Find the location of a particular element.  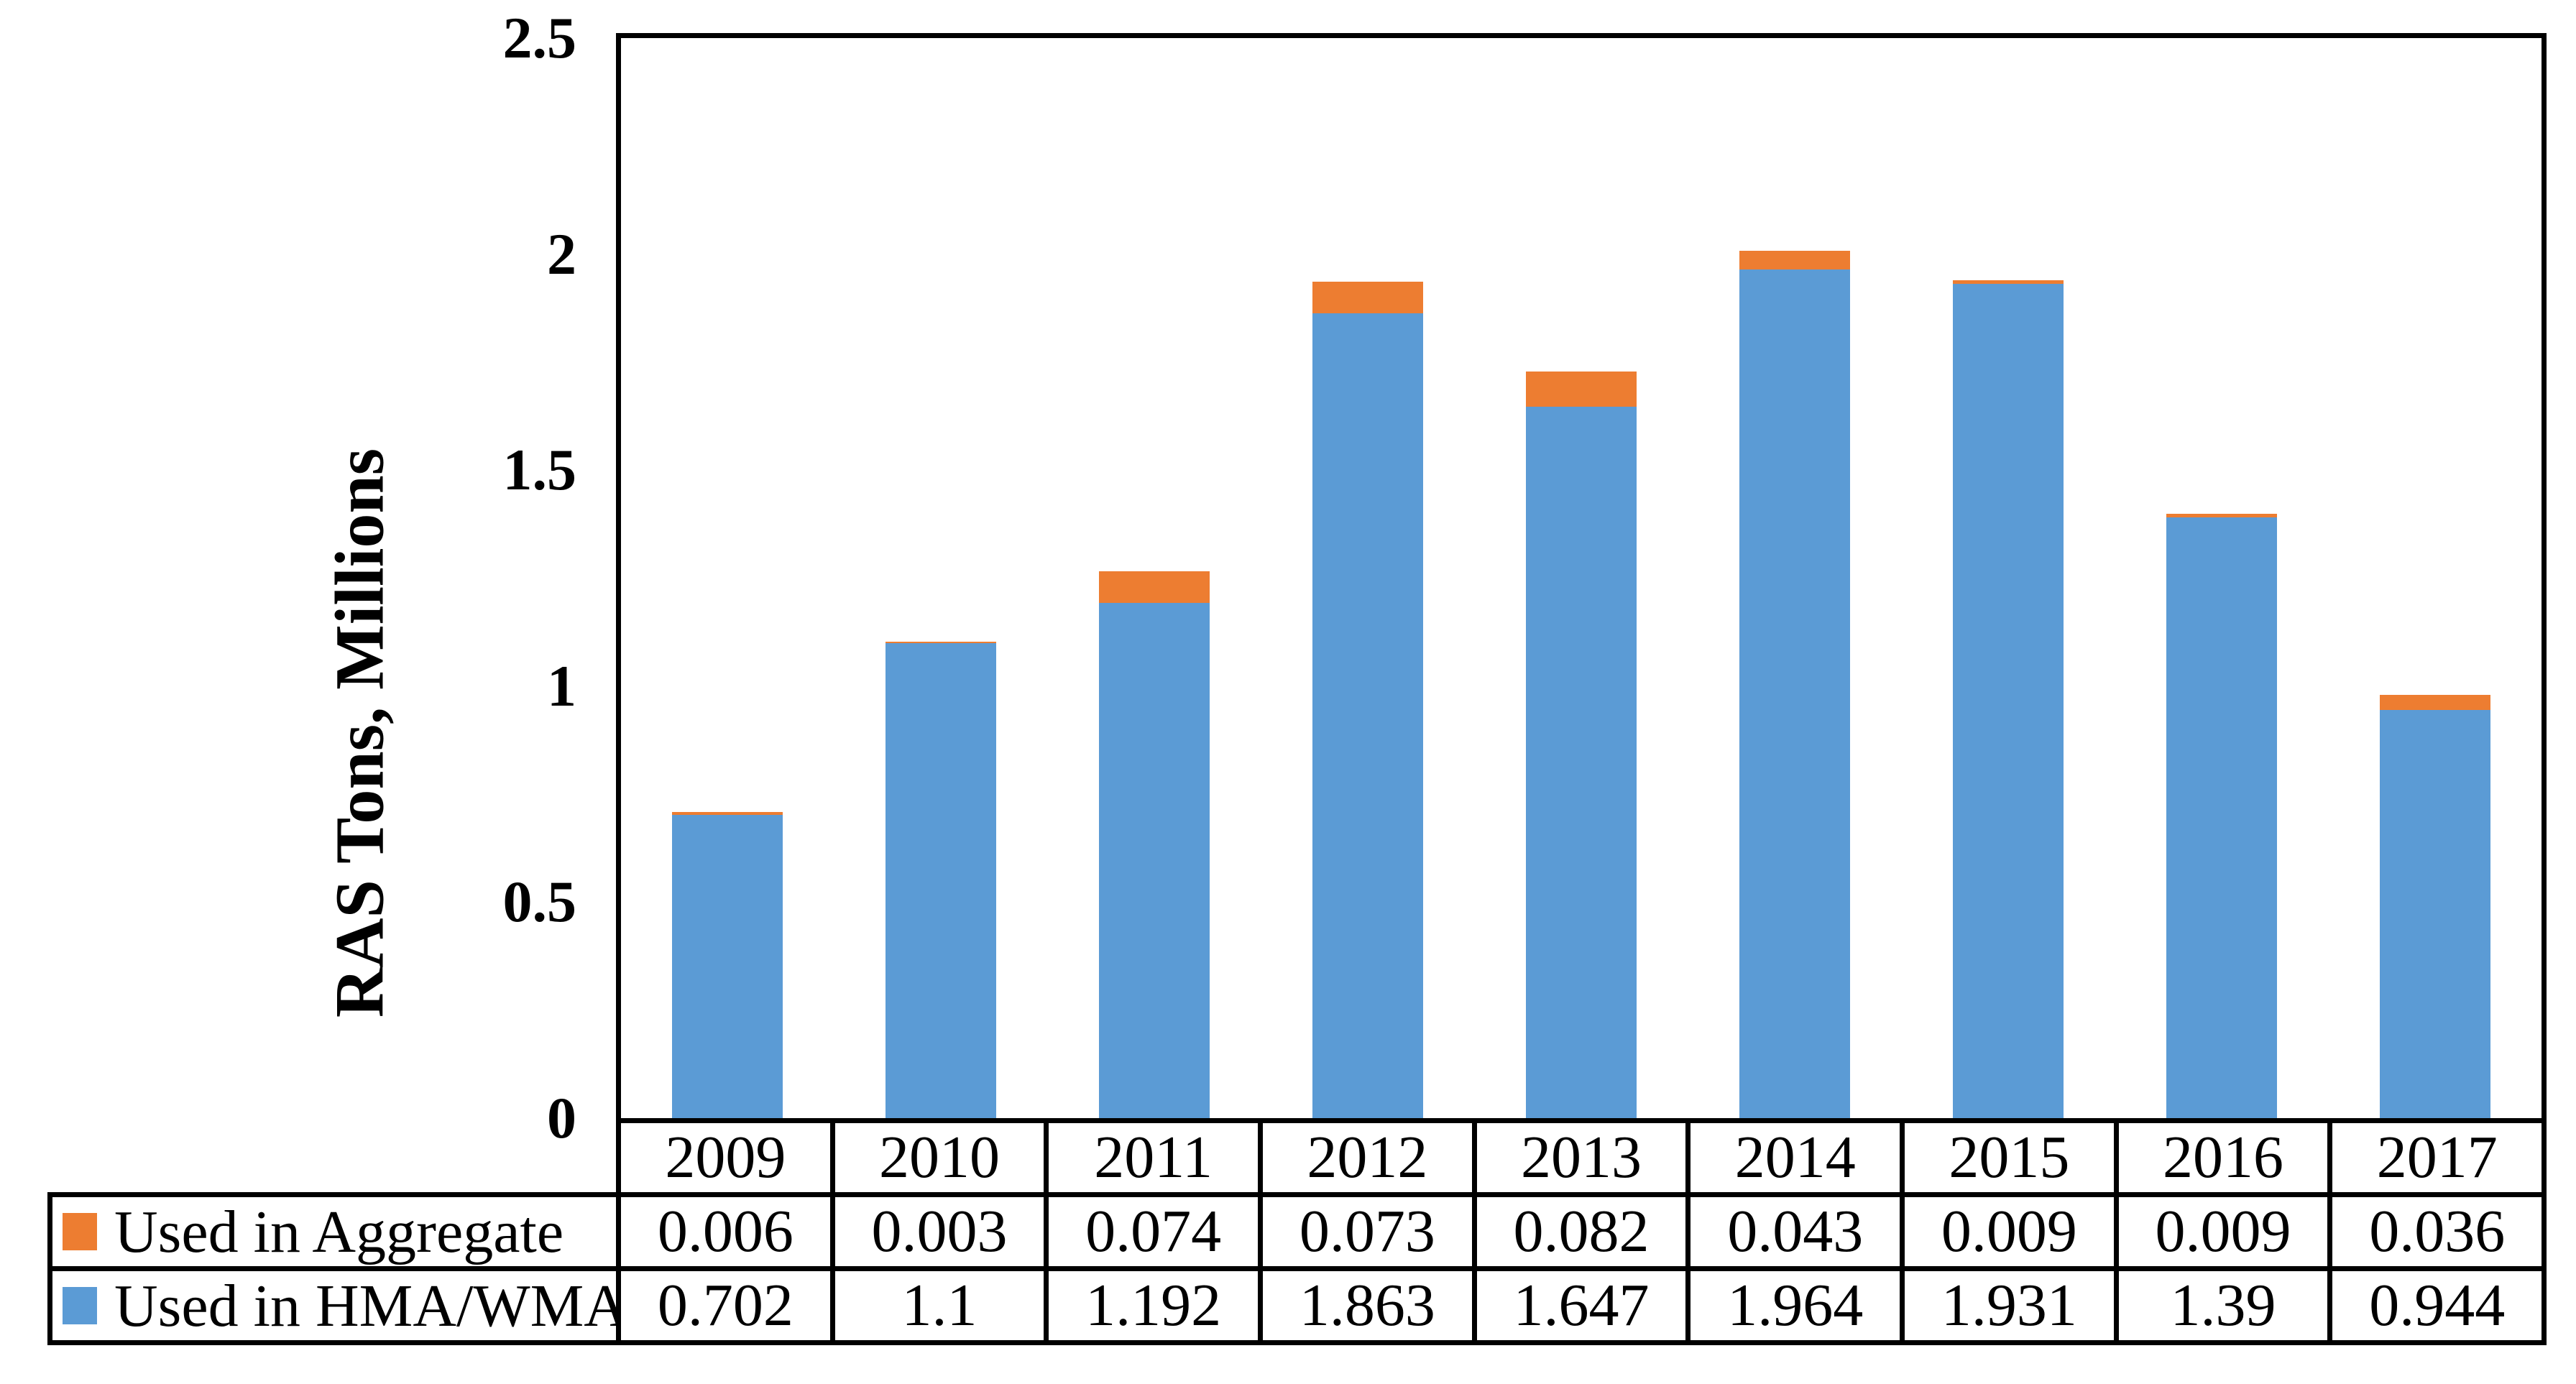

value-cell: 0.043 is located at coordinates (1792, 1231).